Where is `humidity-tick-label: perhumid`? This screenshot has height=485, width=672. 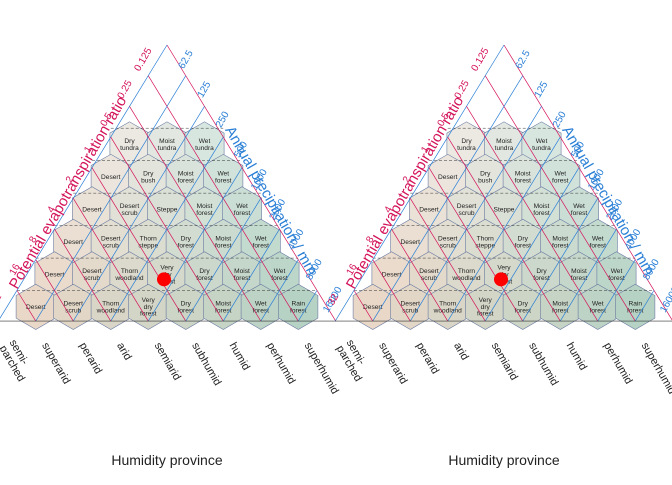 humidity-tick-label: perhumid is located at coordinates (280, 364).